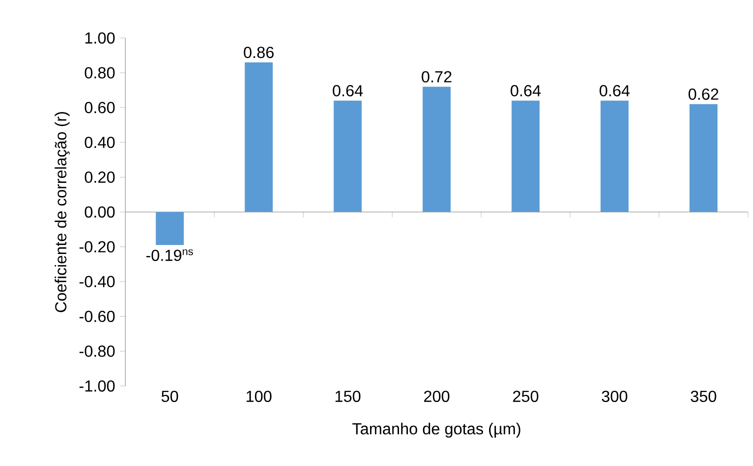 This screenshot has height=466, width=753. I want to click on x-tick-label: 200, so click(437, 396).